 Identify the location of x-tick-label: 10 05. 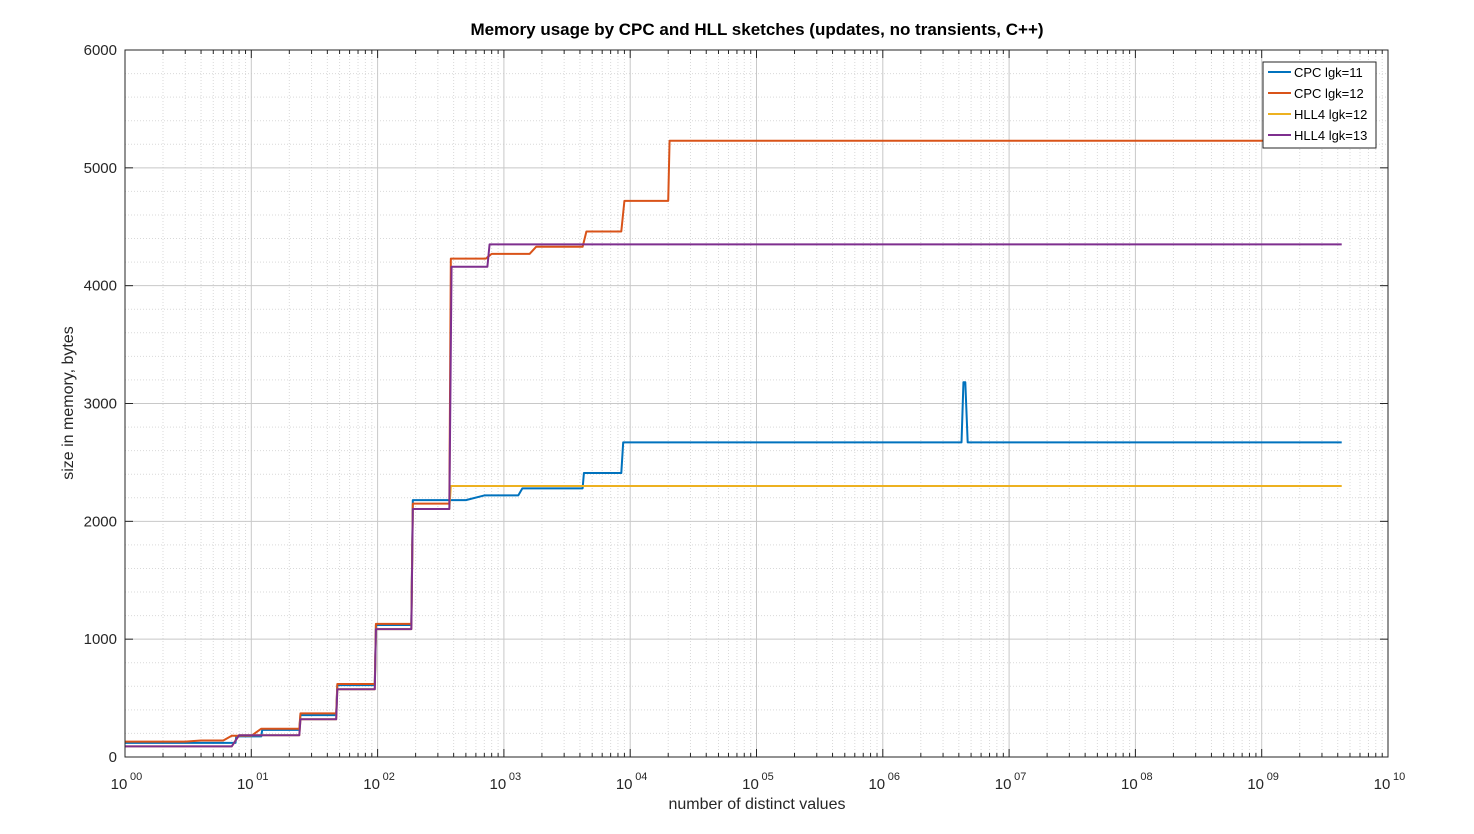
(758, 782).